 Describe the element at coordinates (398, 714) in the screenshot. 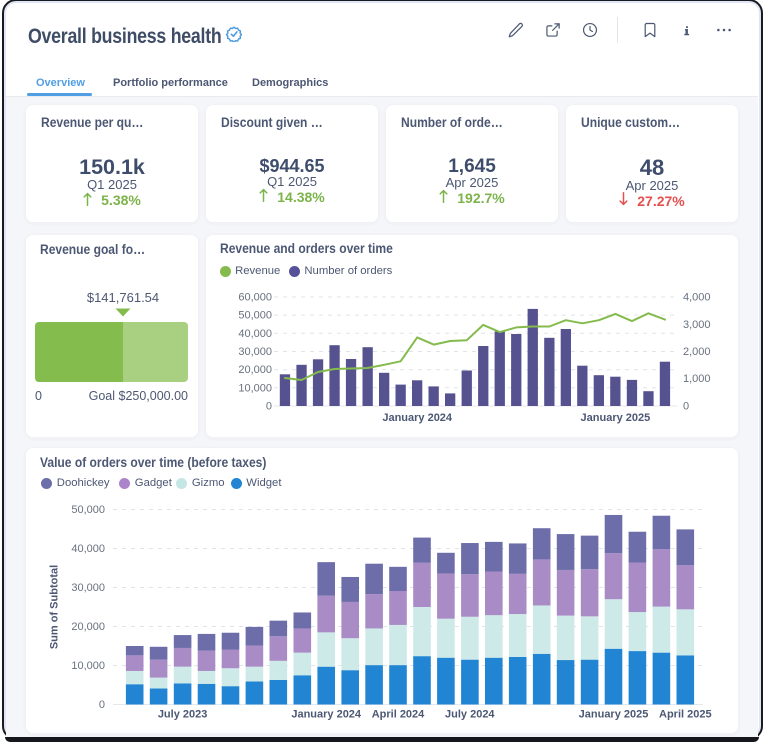

I see `svg-text: April 2024` at that location.